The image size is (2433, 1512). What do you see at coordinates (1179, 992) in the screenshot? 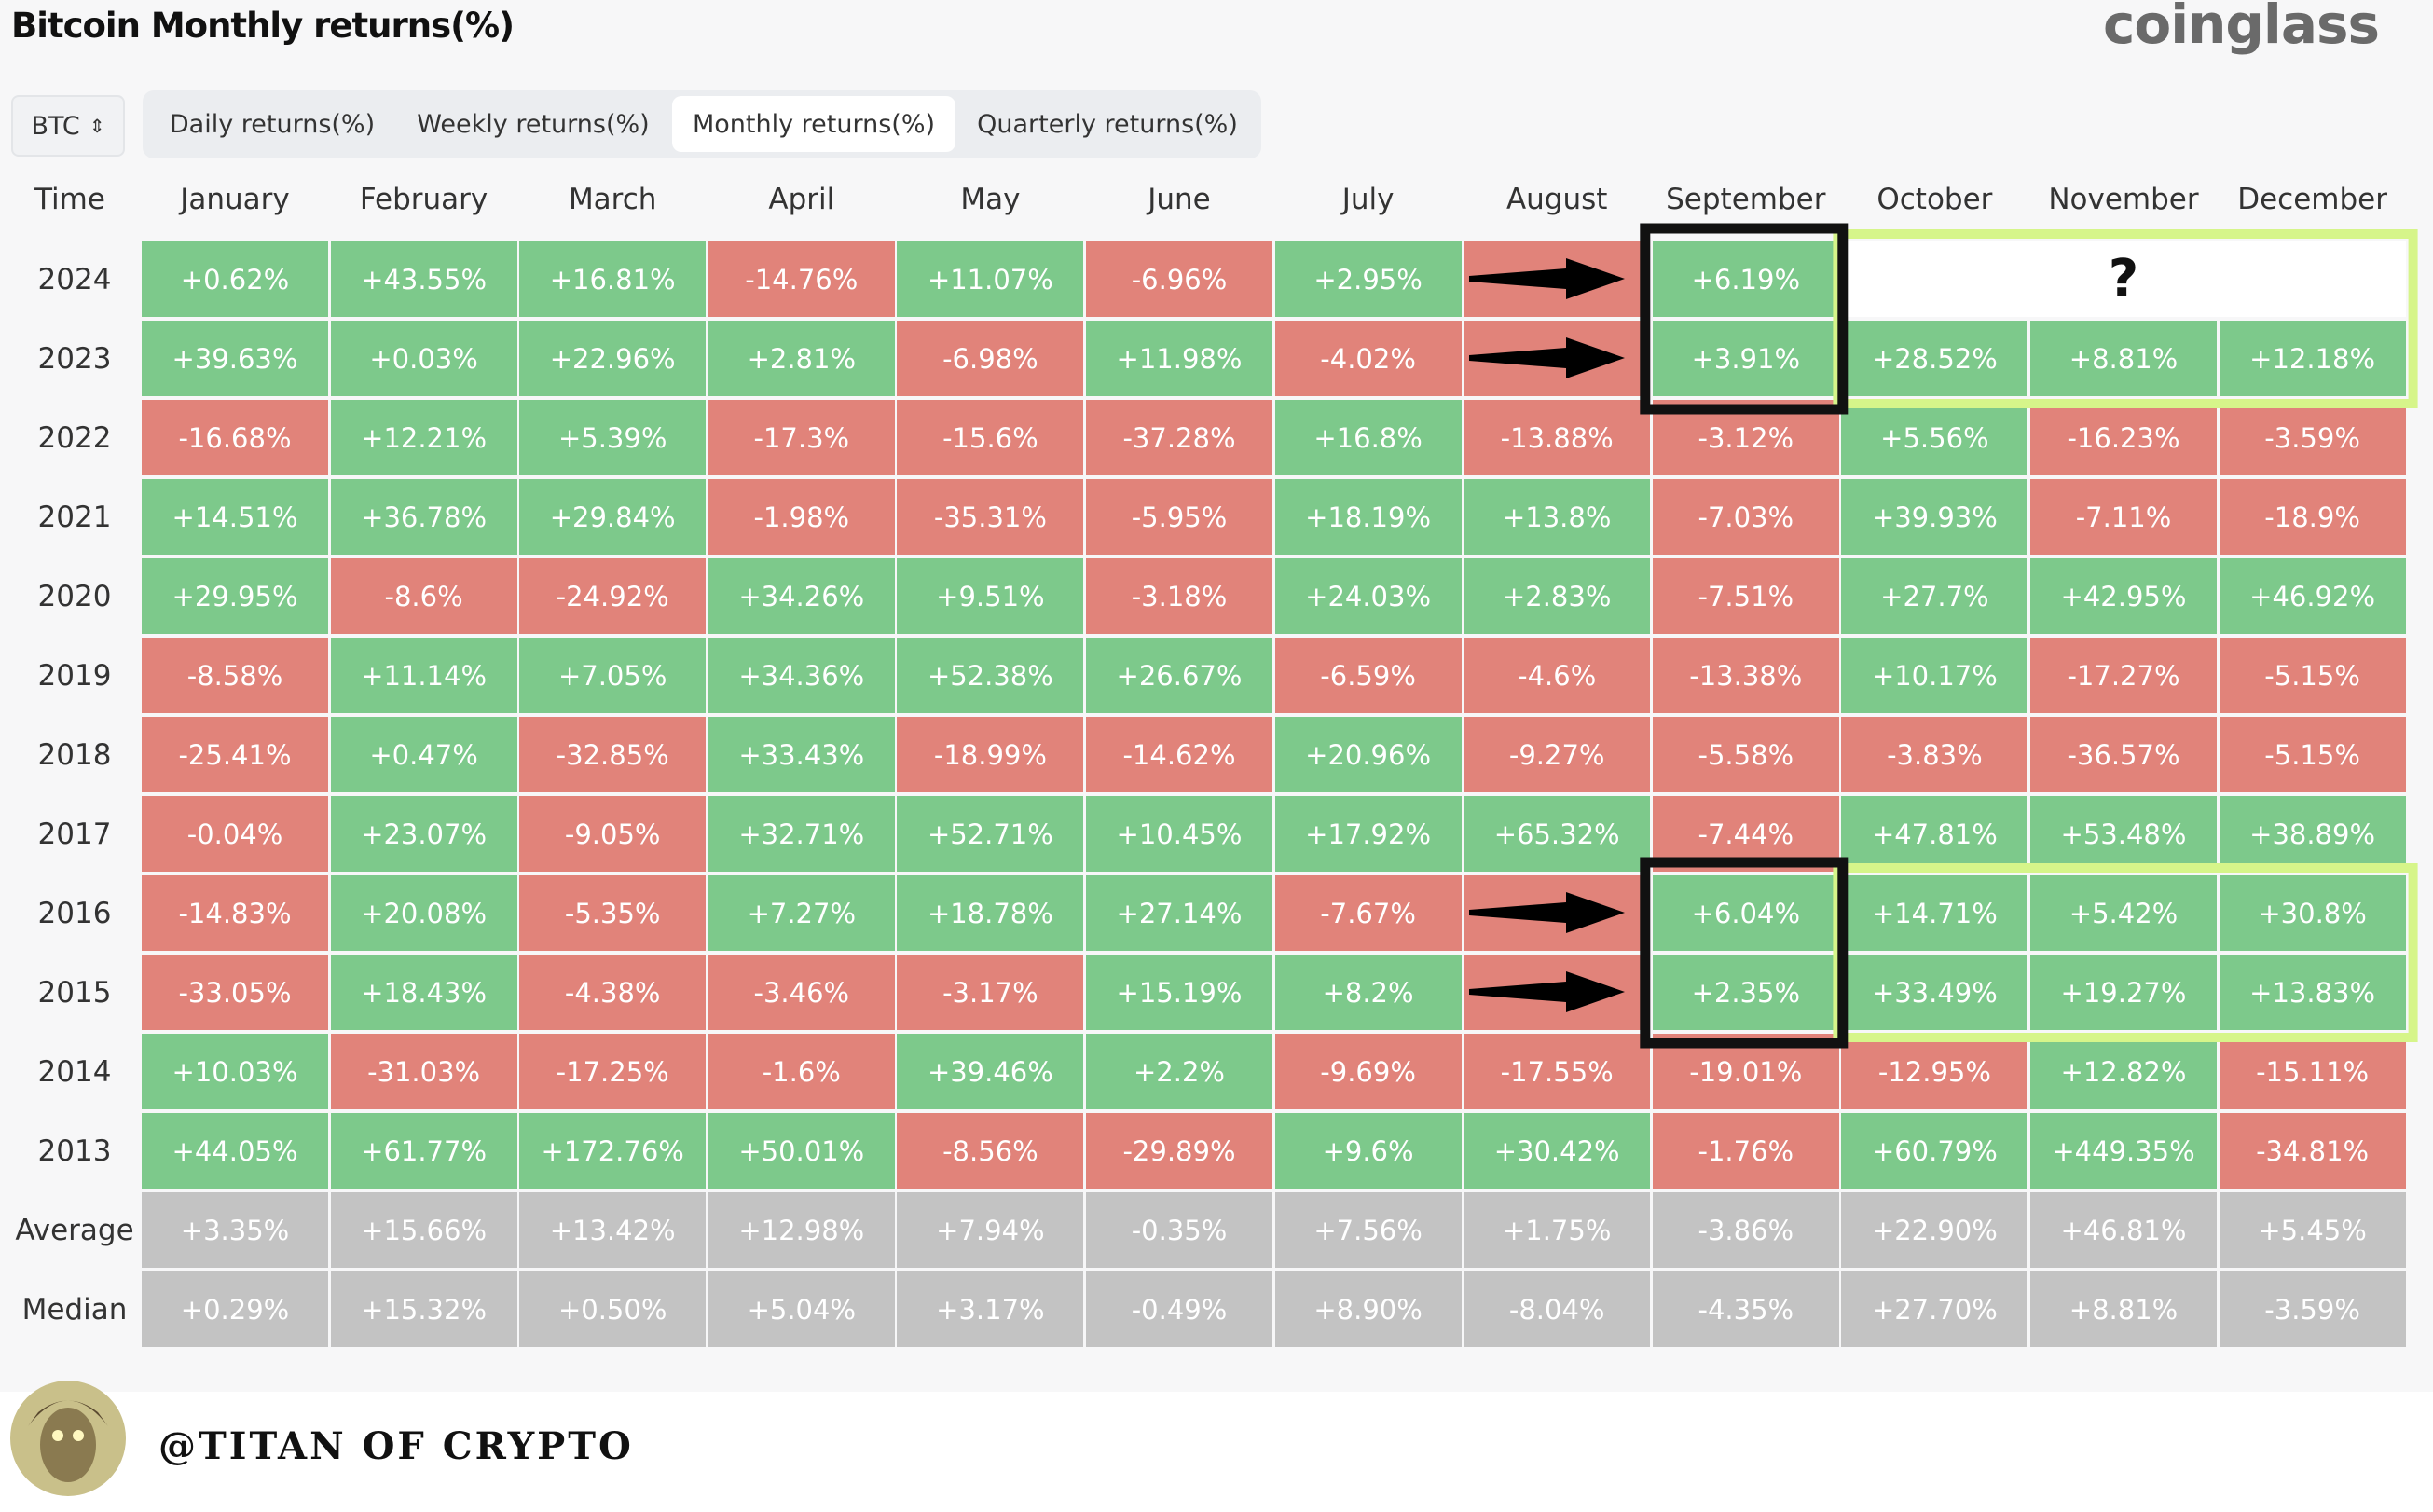
I see `cell: +15.19%` at bounding box center [1179, 992].